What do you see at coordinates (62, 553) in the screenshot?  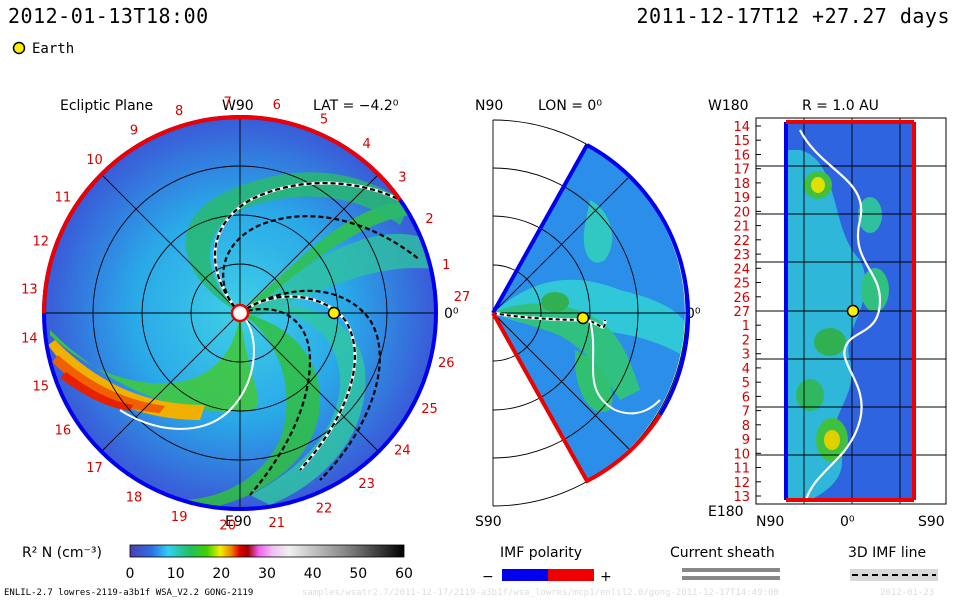 I see `colorbar-label: R² N (cm⁻³)` at bounding box center [62, 553].